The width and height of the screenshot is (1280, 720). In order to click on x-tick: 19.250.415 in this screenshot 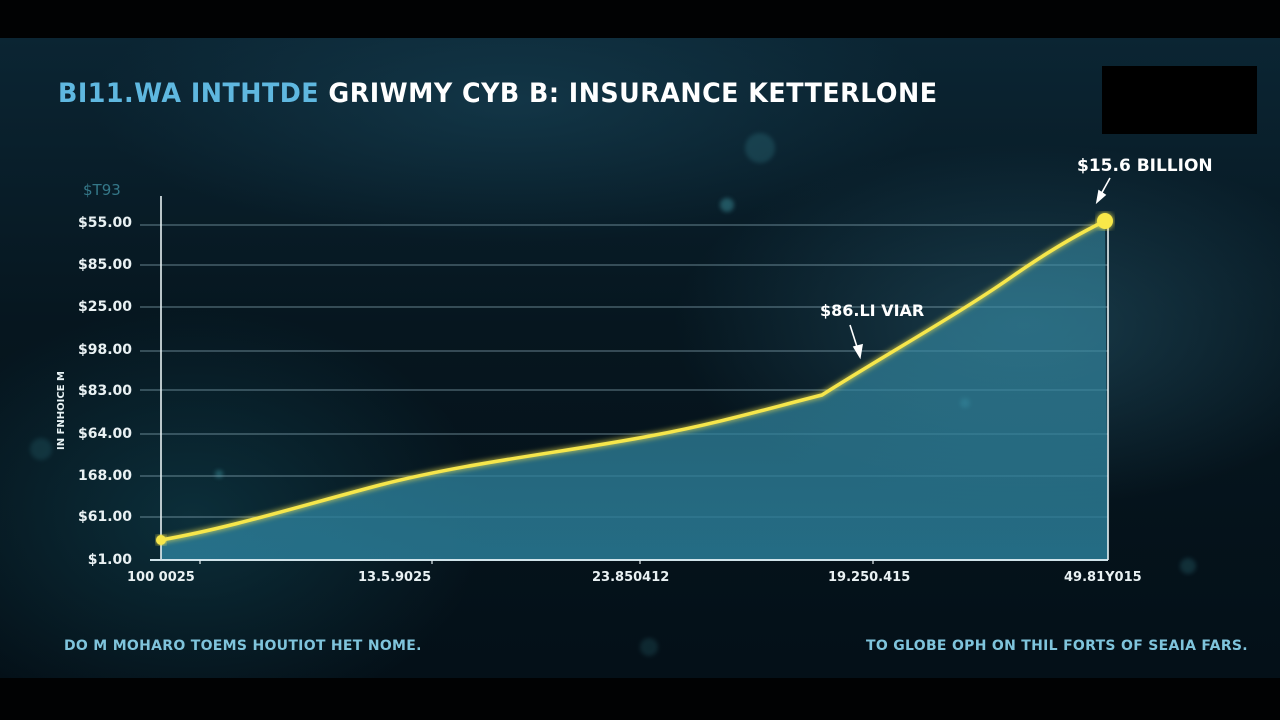, I will do `click(869, 577)`.